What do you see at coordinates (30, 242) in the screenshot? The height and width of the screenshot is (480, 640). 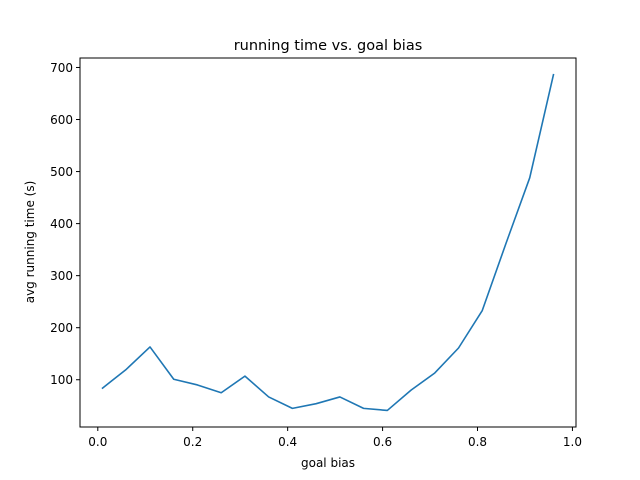 I see `y-axis-label: avg running time (s)` at bounding box center [30, 242].